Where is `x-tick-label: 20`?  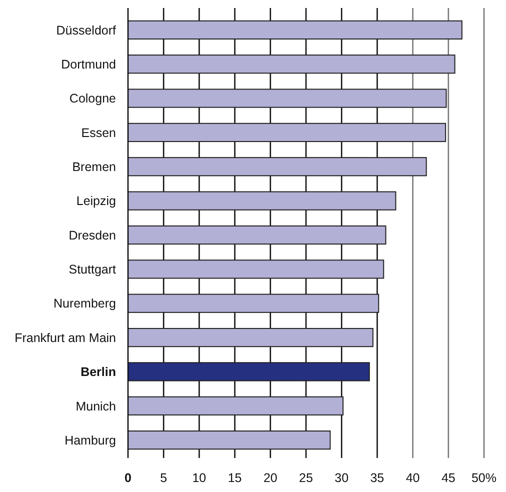
x-tick-label: 20 is located at coordinates (270, 478).